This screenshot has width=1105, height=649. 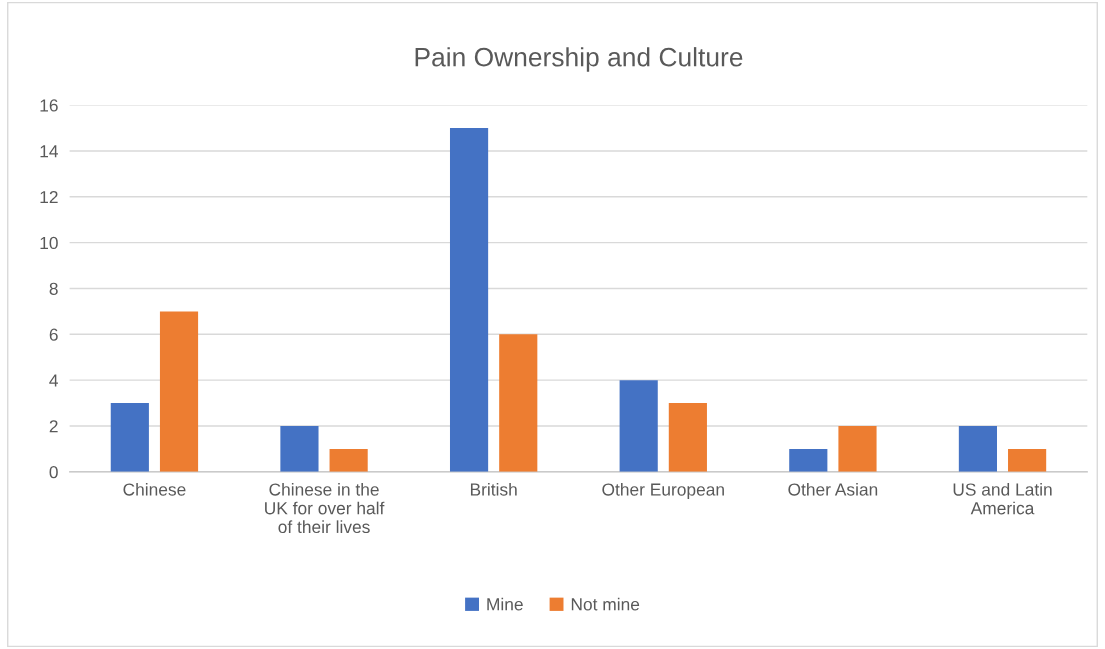 What do you see at coordinates (663, 491) in the screenshot?
I see `x-tick-label: Other European` at bounding box center [663, 491].